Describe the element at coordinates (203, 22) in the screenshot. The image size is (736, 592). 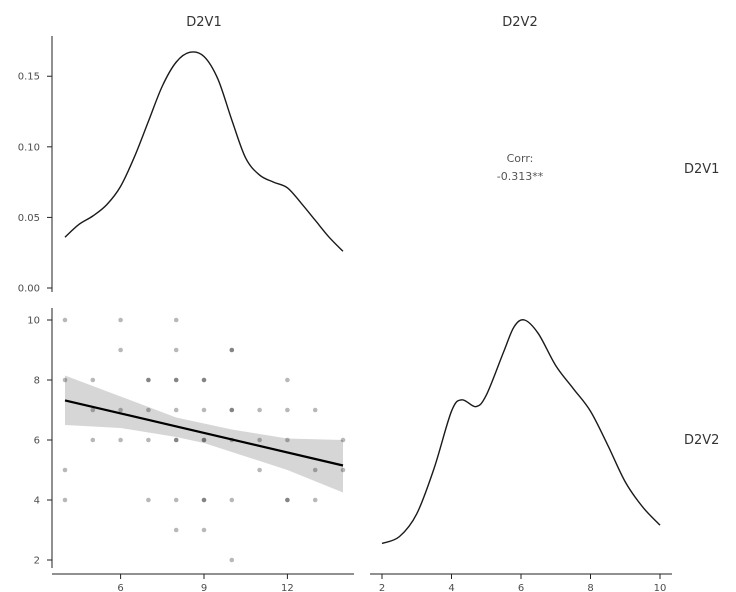
I see `column-label-d2v1: D2V1` at that location.